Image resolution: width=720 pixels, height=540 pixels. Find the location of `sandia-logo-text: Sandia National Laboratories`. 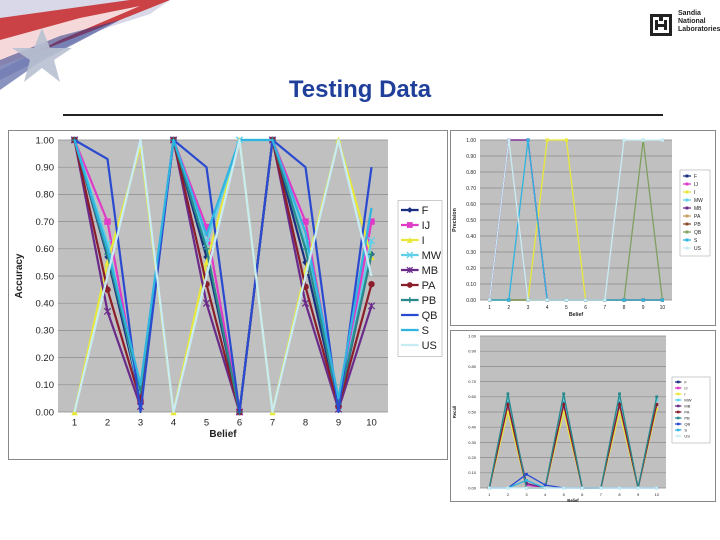

sandia-logo-text: Sandia National Laboratories is located at coordinates (699, 22).